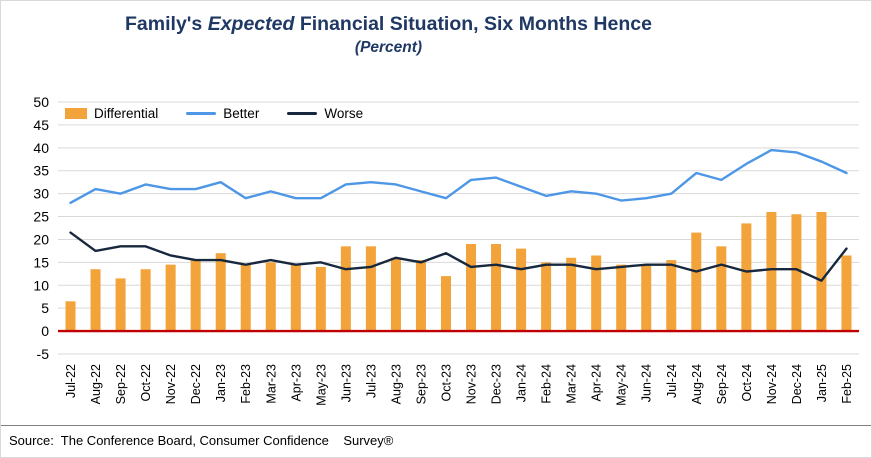 The image size is (872, 458). What do you see at coordinates (146, 383) in the screenshot?
I see `x-tick-label: Oct-22` at bounding box center [146, 383].